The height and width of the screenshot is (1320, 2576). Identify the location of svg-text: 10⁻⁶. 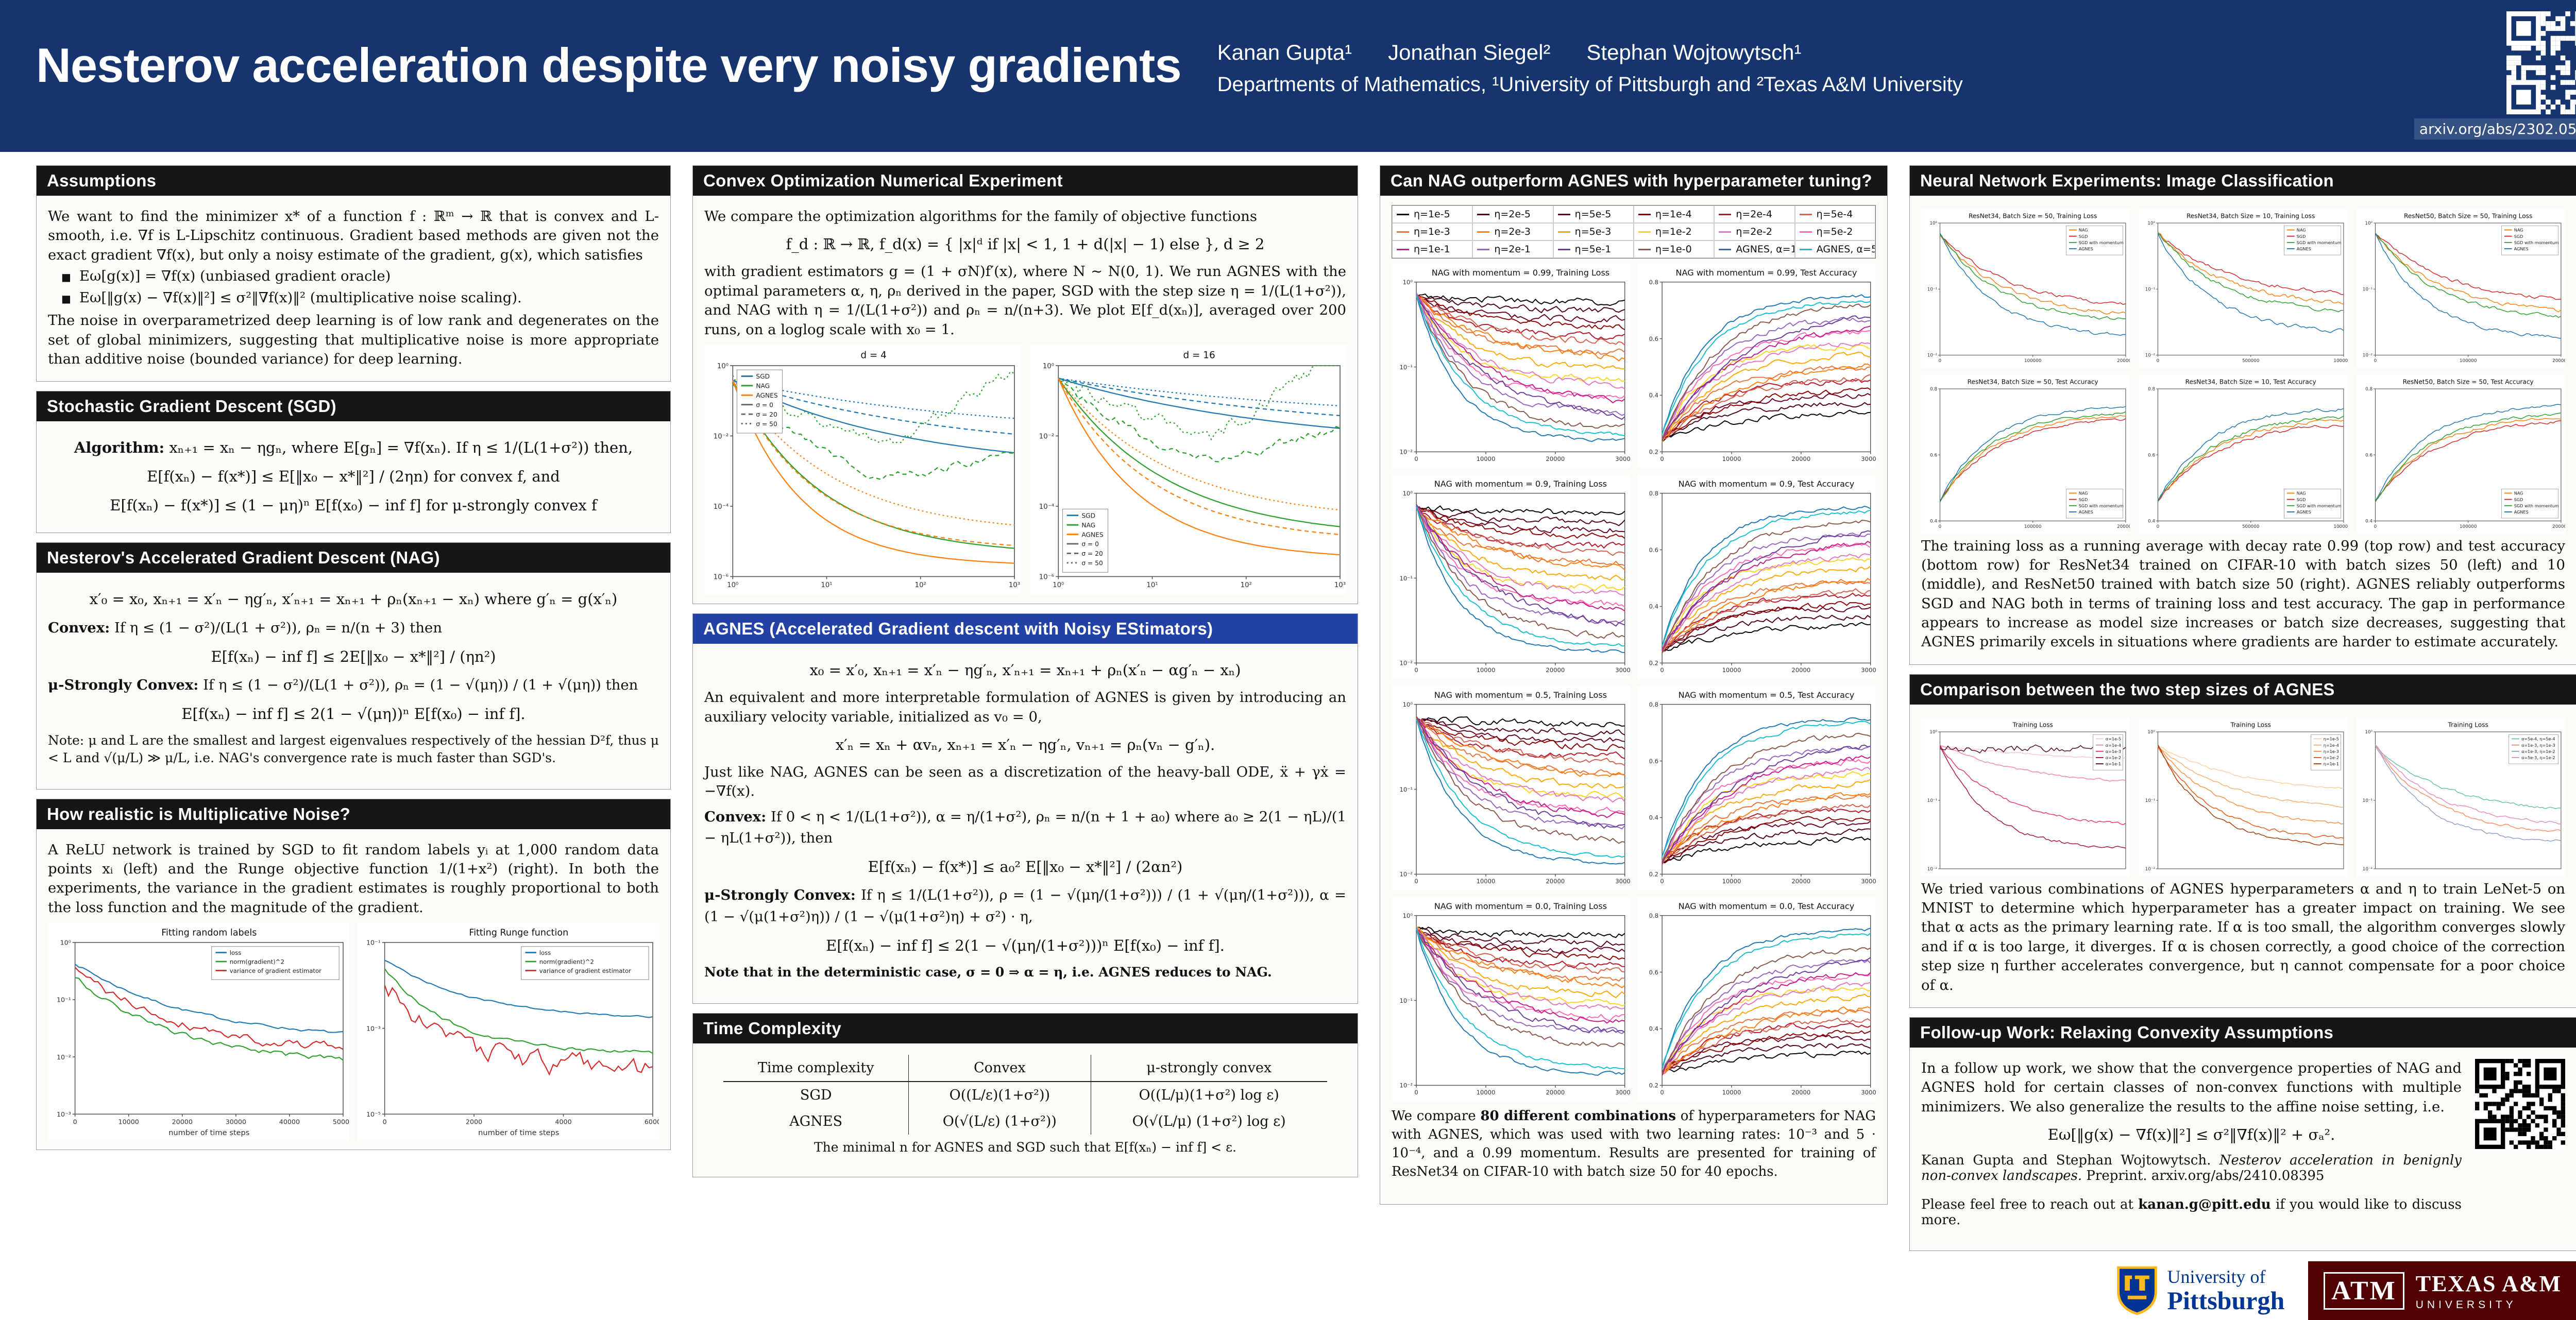
(721, 577).